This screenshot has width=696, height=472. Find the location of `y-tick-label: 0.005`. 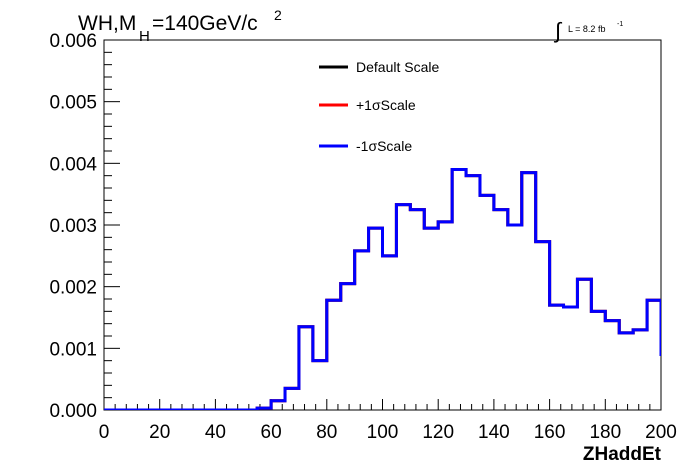

y-tick-label: 0.005 is located at coordinates (73, 103).